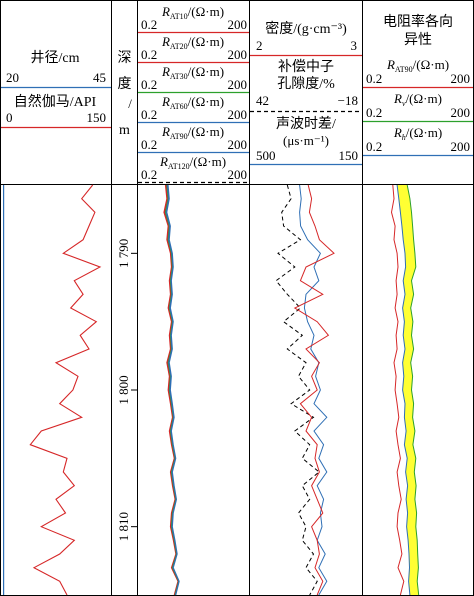 The image size is (474, 596). I want to click on depth-header: 深 度 / m, so click(125, 94).